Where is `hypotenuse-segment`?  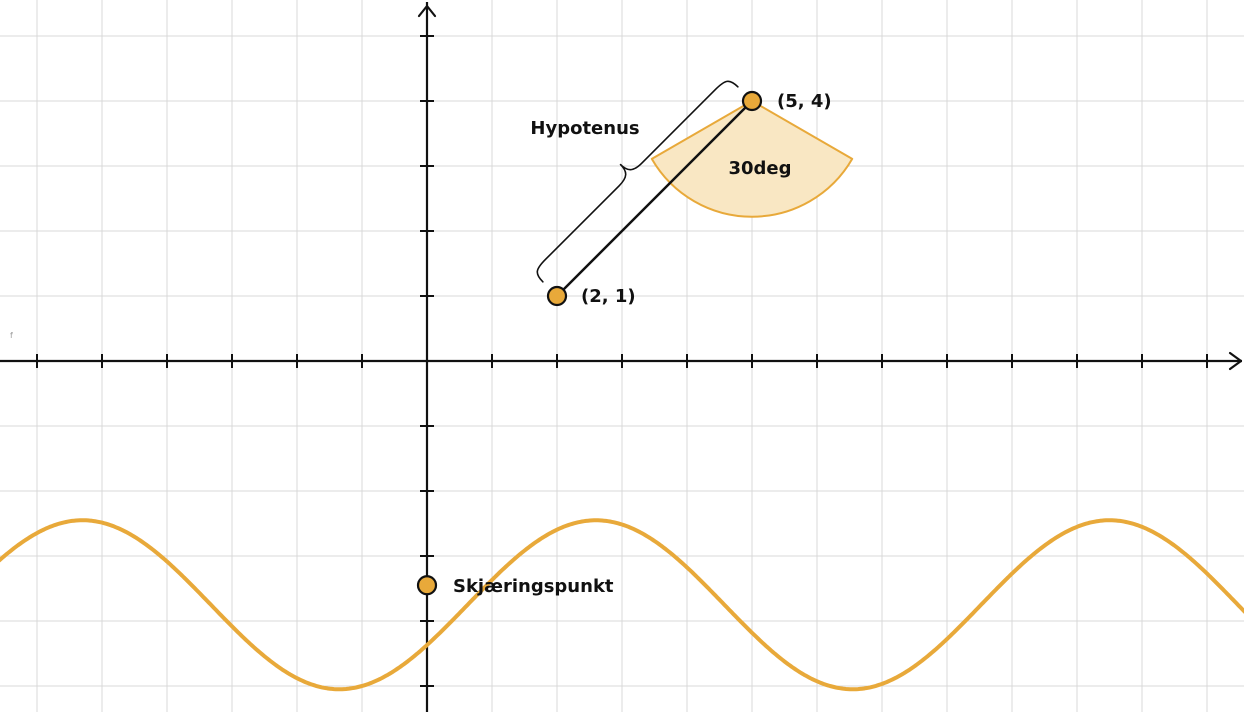 hypotenuse-segment is located at coordinates (654, 198).